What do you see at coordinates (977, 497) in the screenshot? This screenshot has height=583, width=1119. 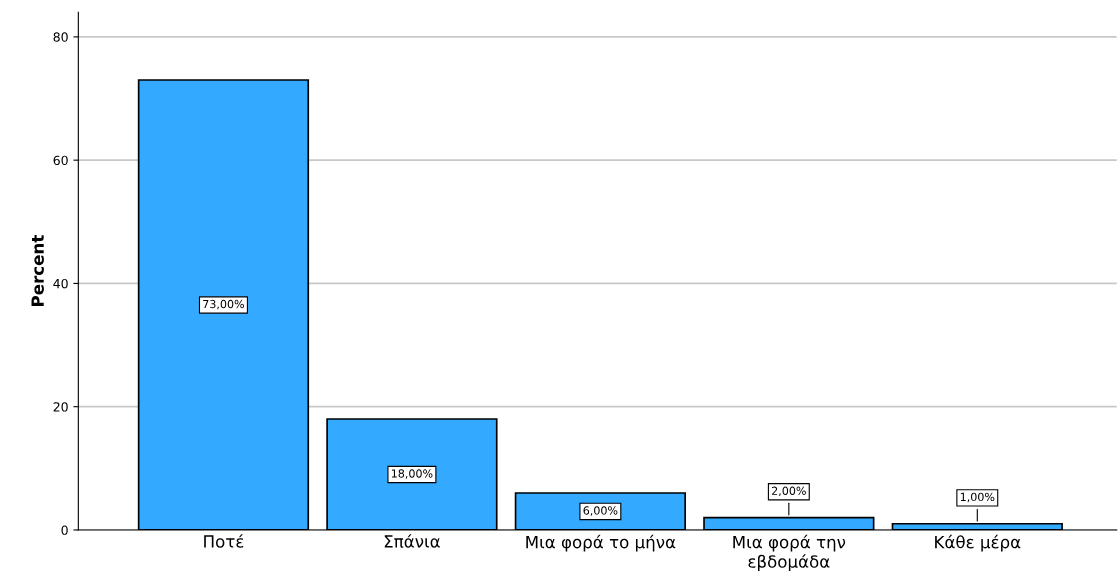 I see `data-label: 1,00%` at bounding box center [977, 497].